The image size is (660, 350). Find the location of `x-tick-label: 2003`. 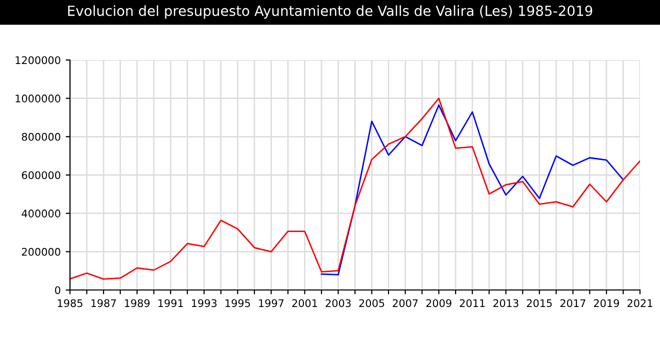

x-tick-label: 2003 is located at coordinates (338, 303).